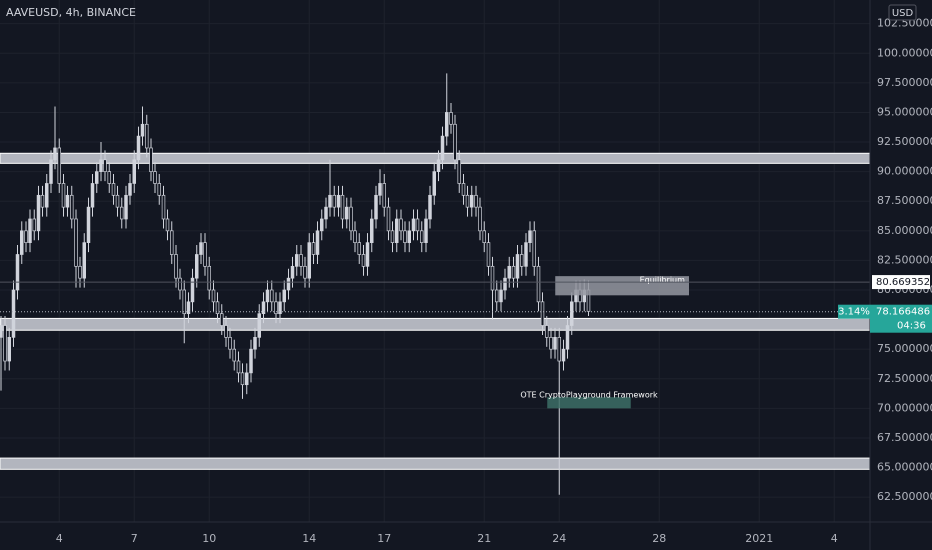 This screenshot has width=932, height=550. I want to click on change: 3.14%, so click(854, 312).